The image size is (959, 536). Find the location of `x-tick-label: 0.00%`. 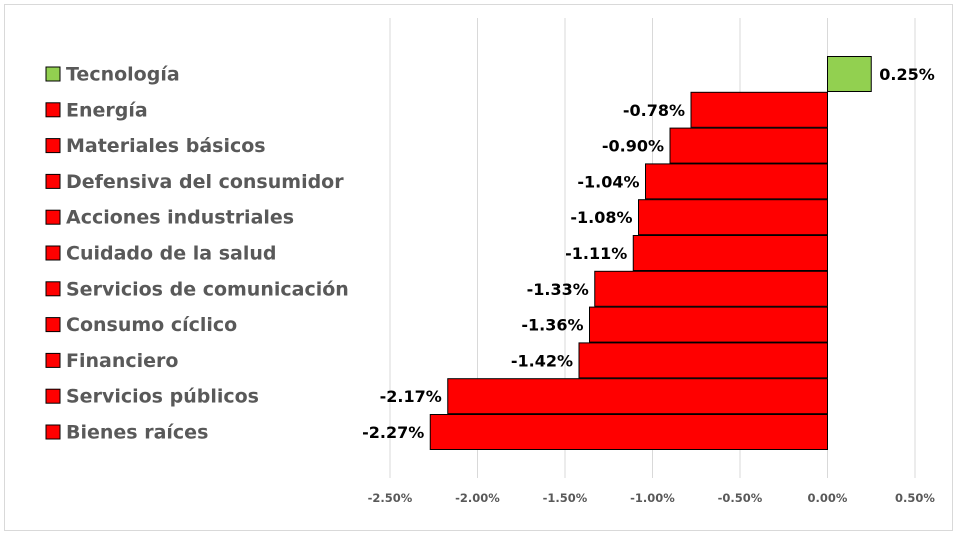

x-tick-label: 0.00% is located at coordinates (828, 498).